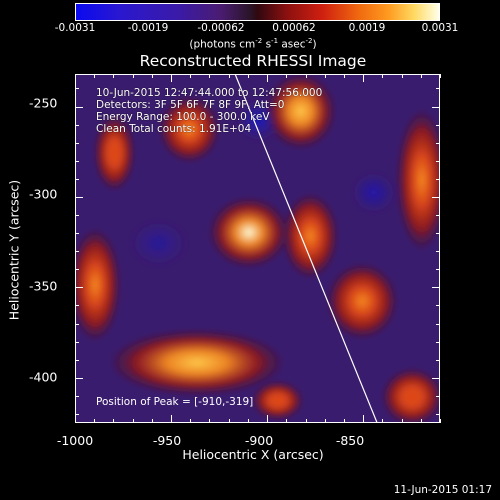 Image resolution: width=500 pixels, height=500 pixels. What do you see at coordinates (253, 454) in the screenshot?
I see `x-axis-label: Heliocentric X (arcsec)` at bounding box center [253, 454].